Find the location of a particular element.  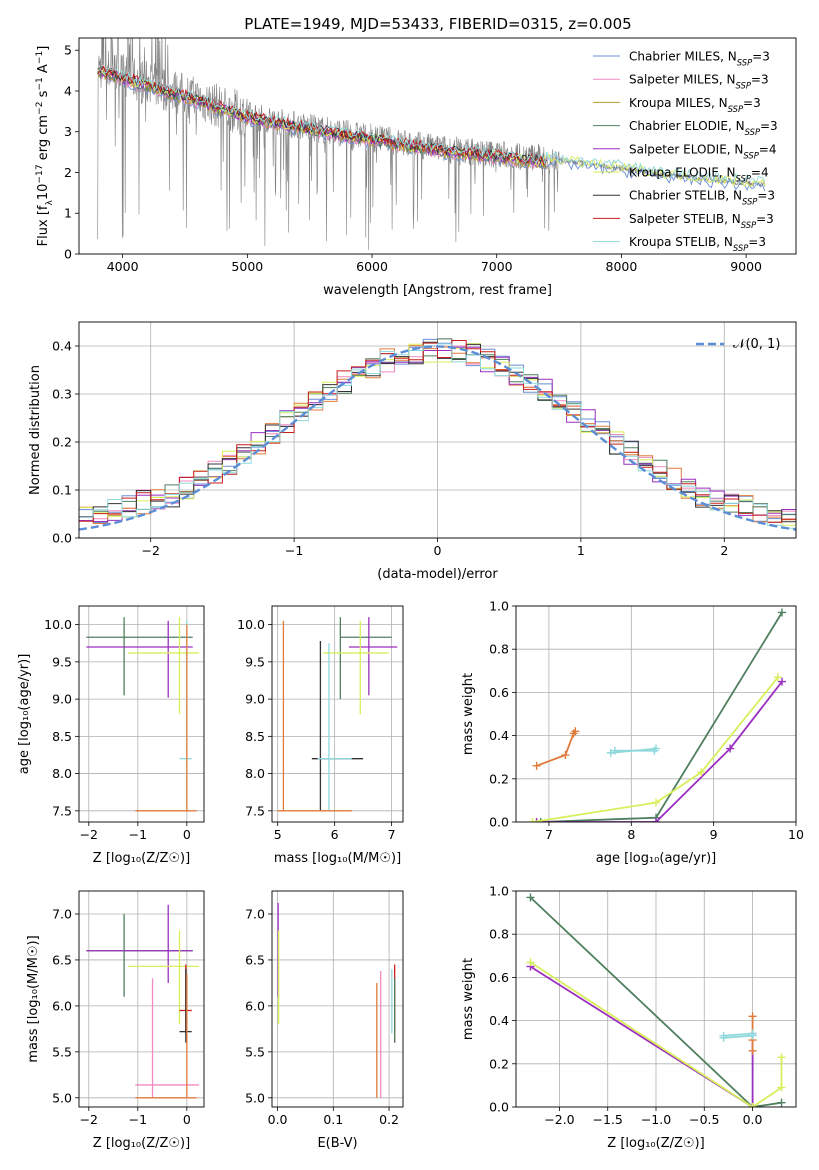

y-tick-label: 1.0 is located at coordinates (499, 891).